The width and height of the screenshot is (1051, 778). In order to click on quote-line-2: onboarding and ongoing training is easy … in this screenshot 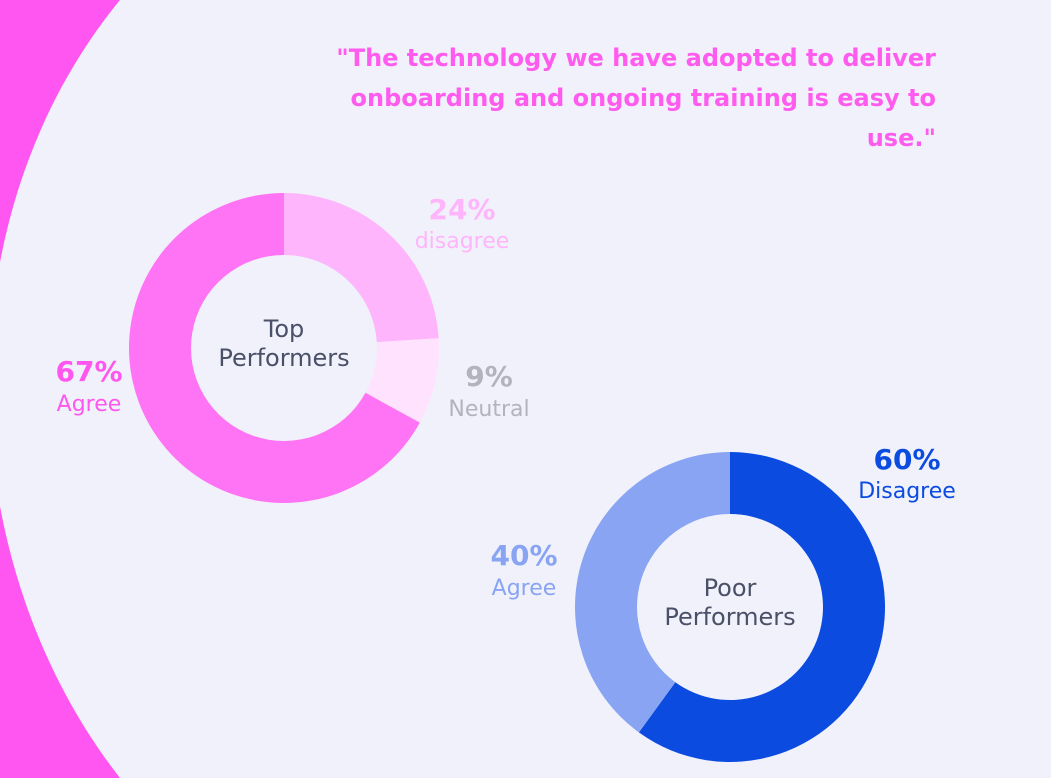, I will do `click(643, 118)`.